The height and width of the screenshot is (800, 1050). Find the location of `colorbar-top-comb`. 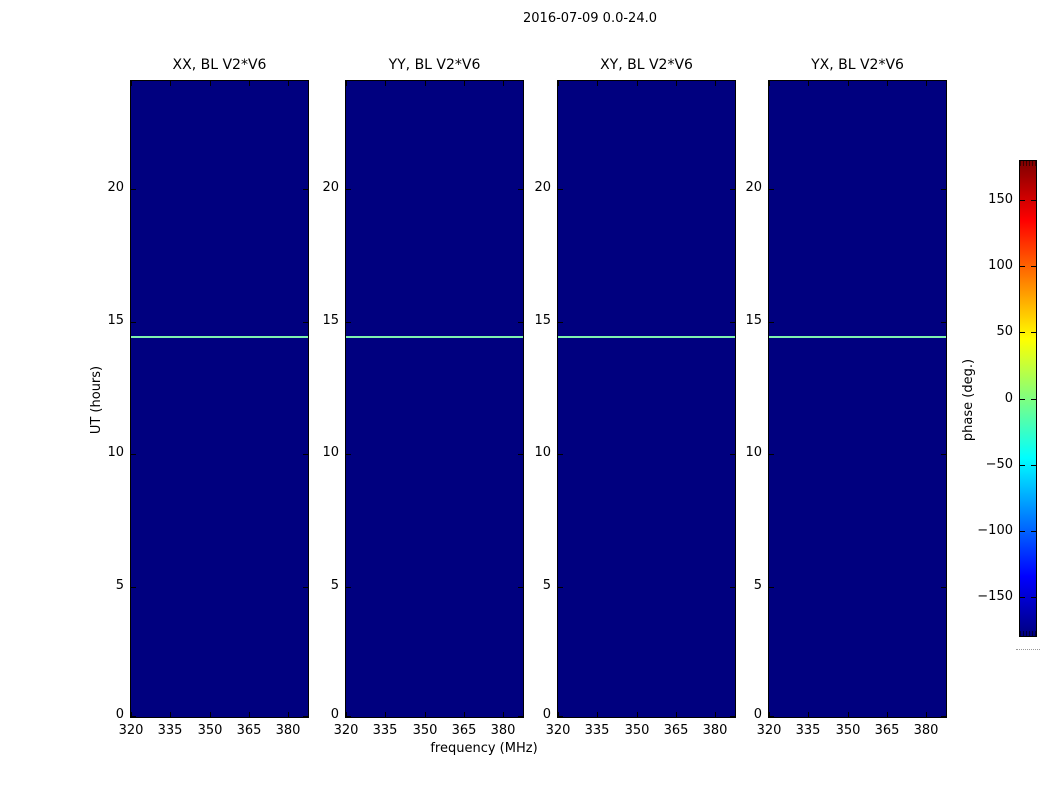

colorbar-top-comb is located at coordinates (1028, 163).